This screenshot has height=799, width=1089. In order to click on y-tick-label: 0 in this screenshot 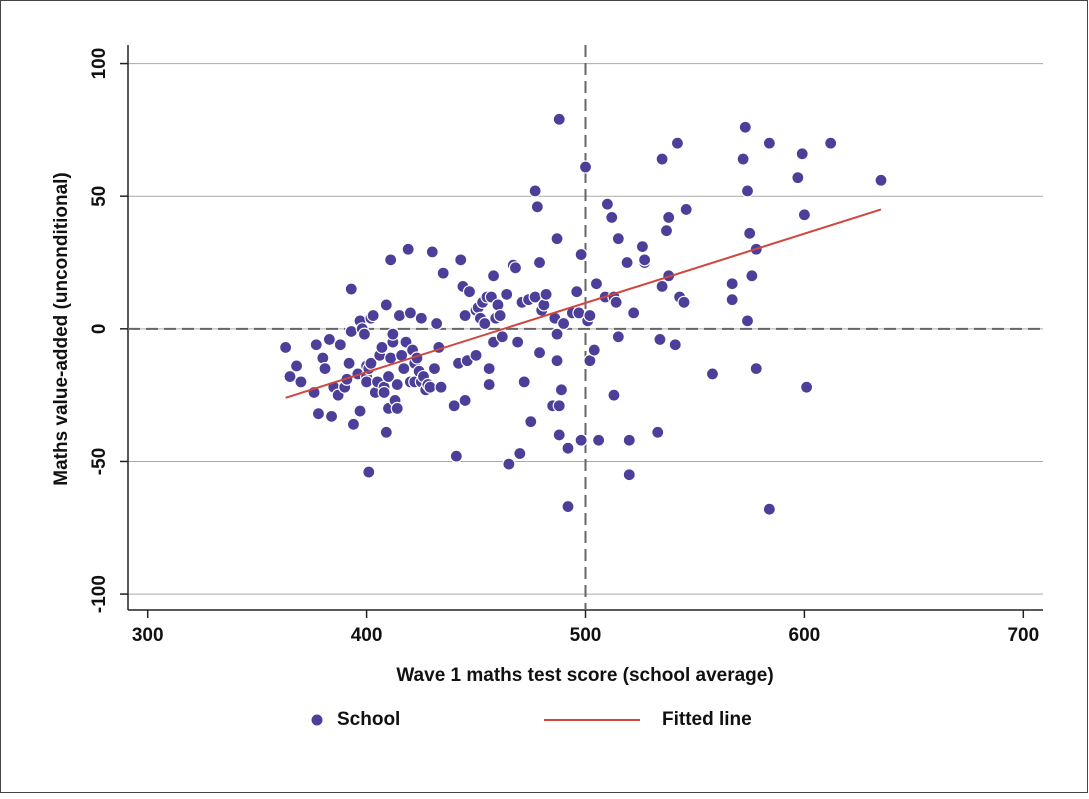, I will do `click(99, 329)`.